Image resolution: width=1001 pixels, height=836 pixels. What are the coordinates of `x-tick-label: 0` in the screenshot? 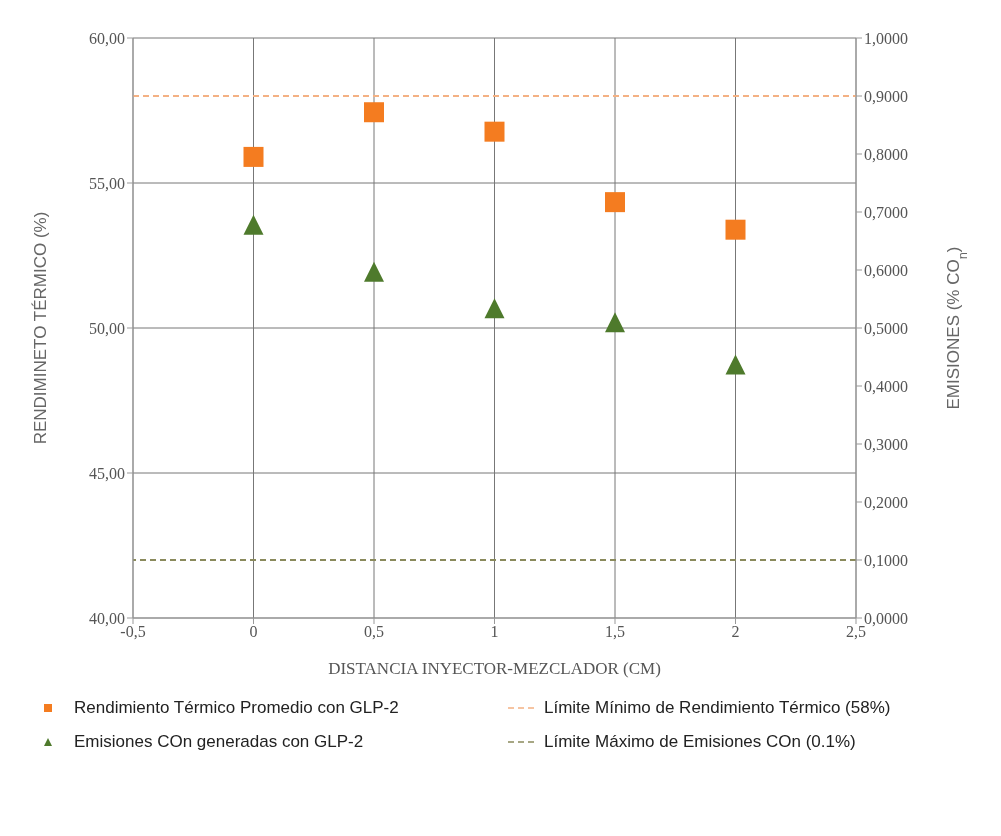 It's located at (253, 632).